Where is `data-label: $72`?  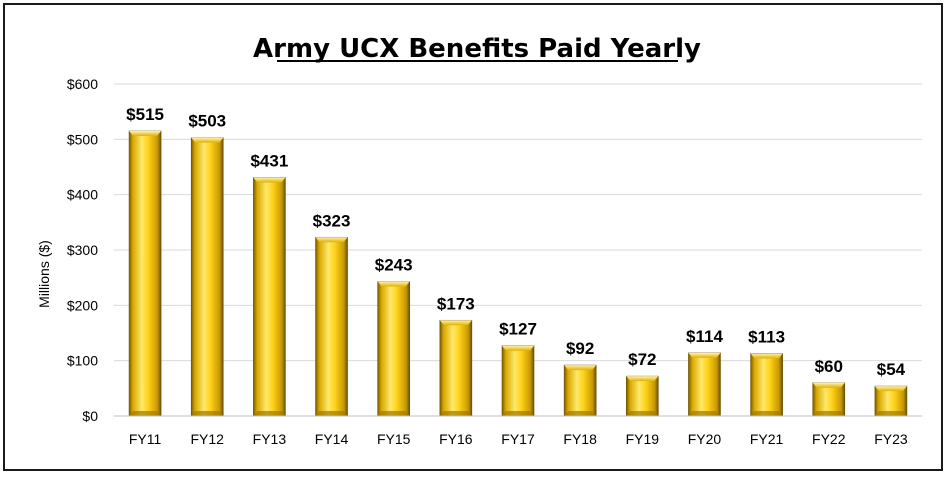
data-label: $72 is located at coordinates (642, 359).